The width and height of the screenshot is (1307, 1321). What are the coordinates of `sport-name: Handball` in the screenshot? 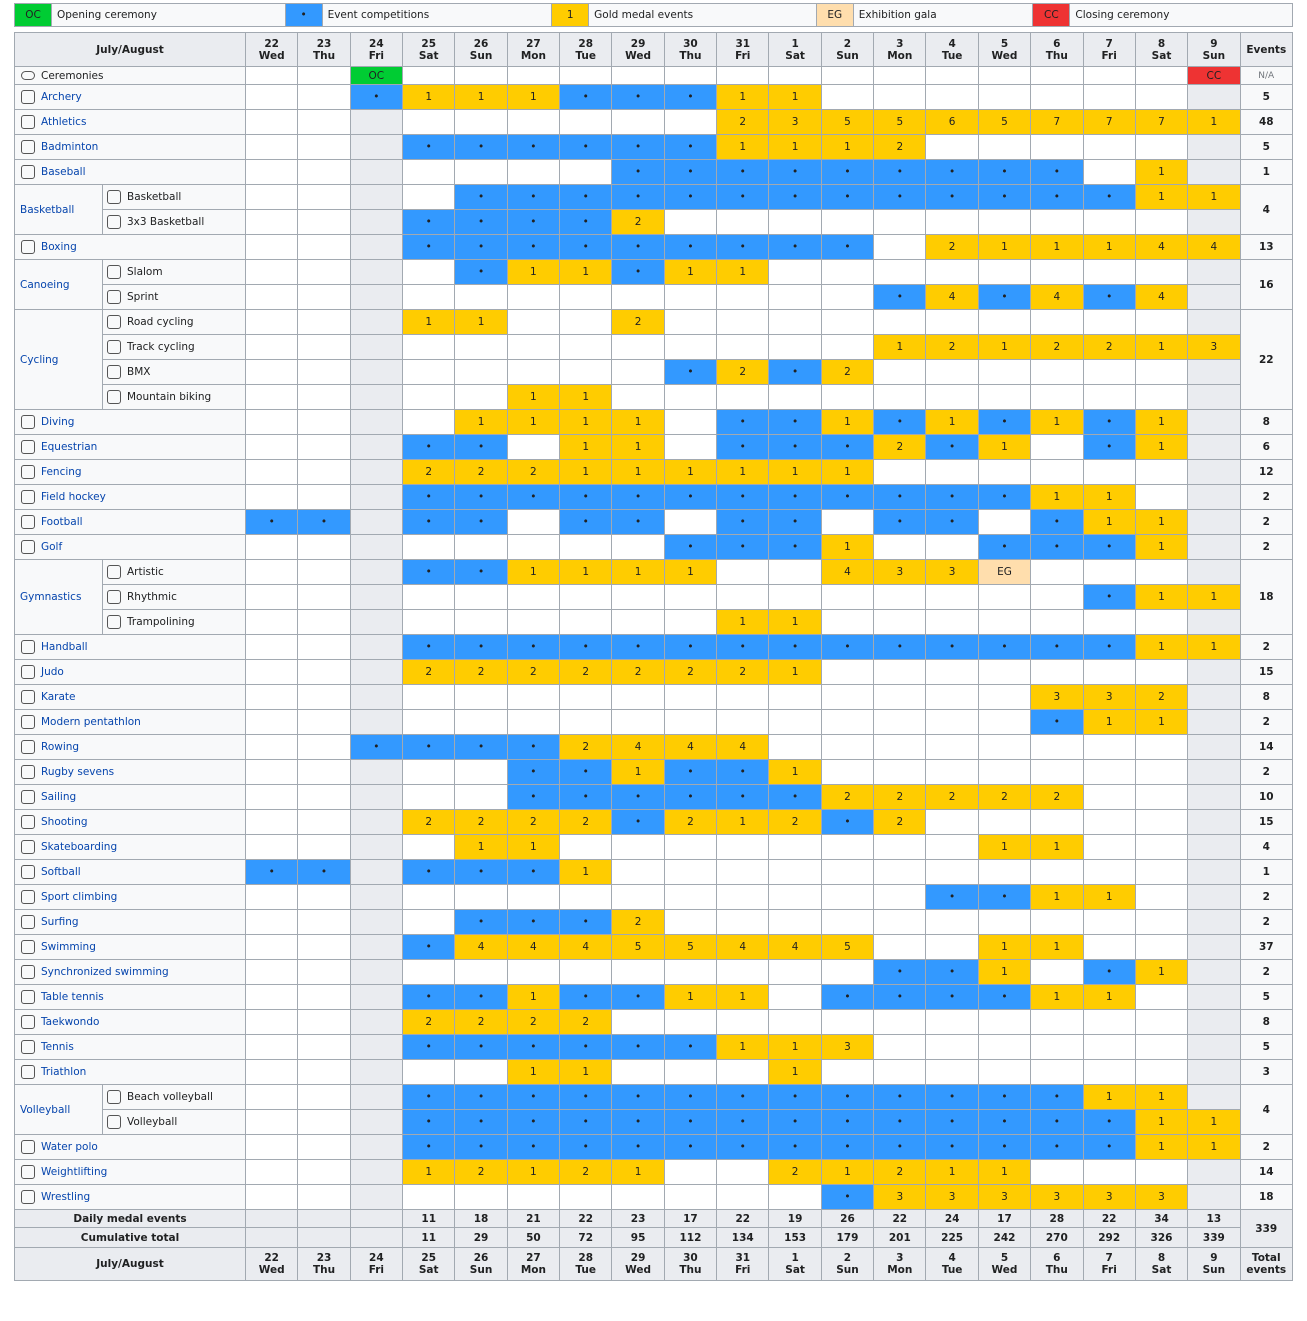 It's located at (130, 647).